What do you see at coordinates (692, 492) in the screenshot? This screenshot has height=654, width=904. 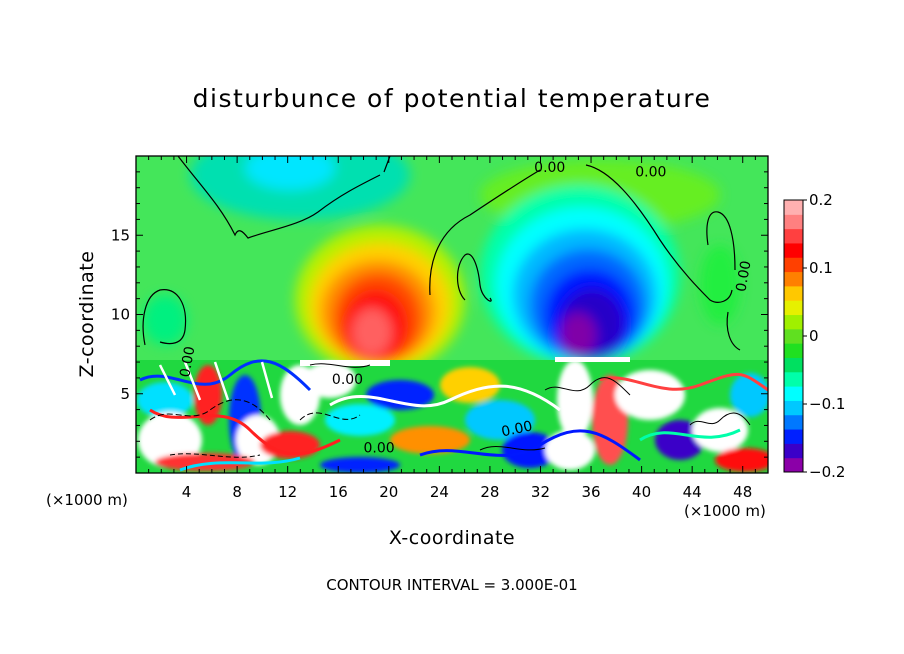 I see `x-tick-label: 44` at bounding box center [692, 492].